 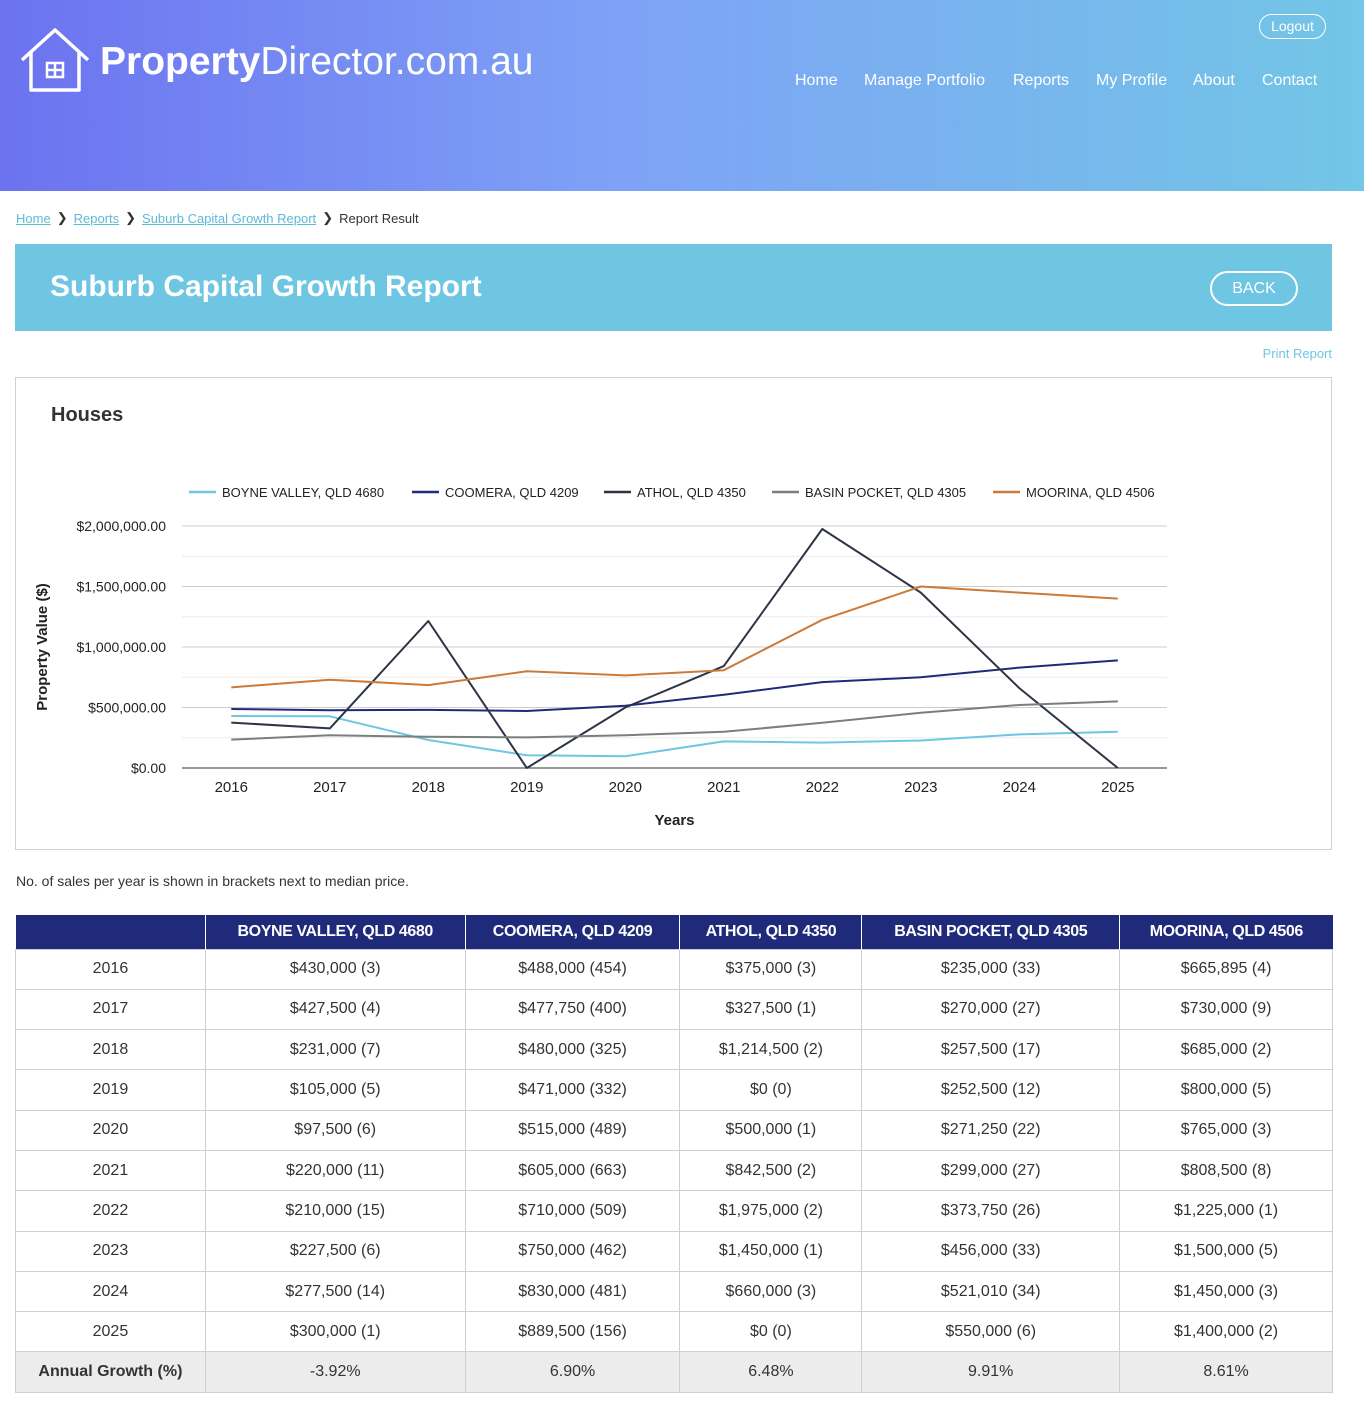 I want to click on table-cell-value: $808,500 (8), so click(x=1226, y=1170).